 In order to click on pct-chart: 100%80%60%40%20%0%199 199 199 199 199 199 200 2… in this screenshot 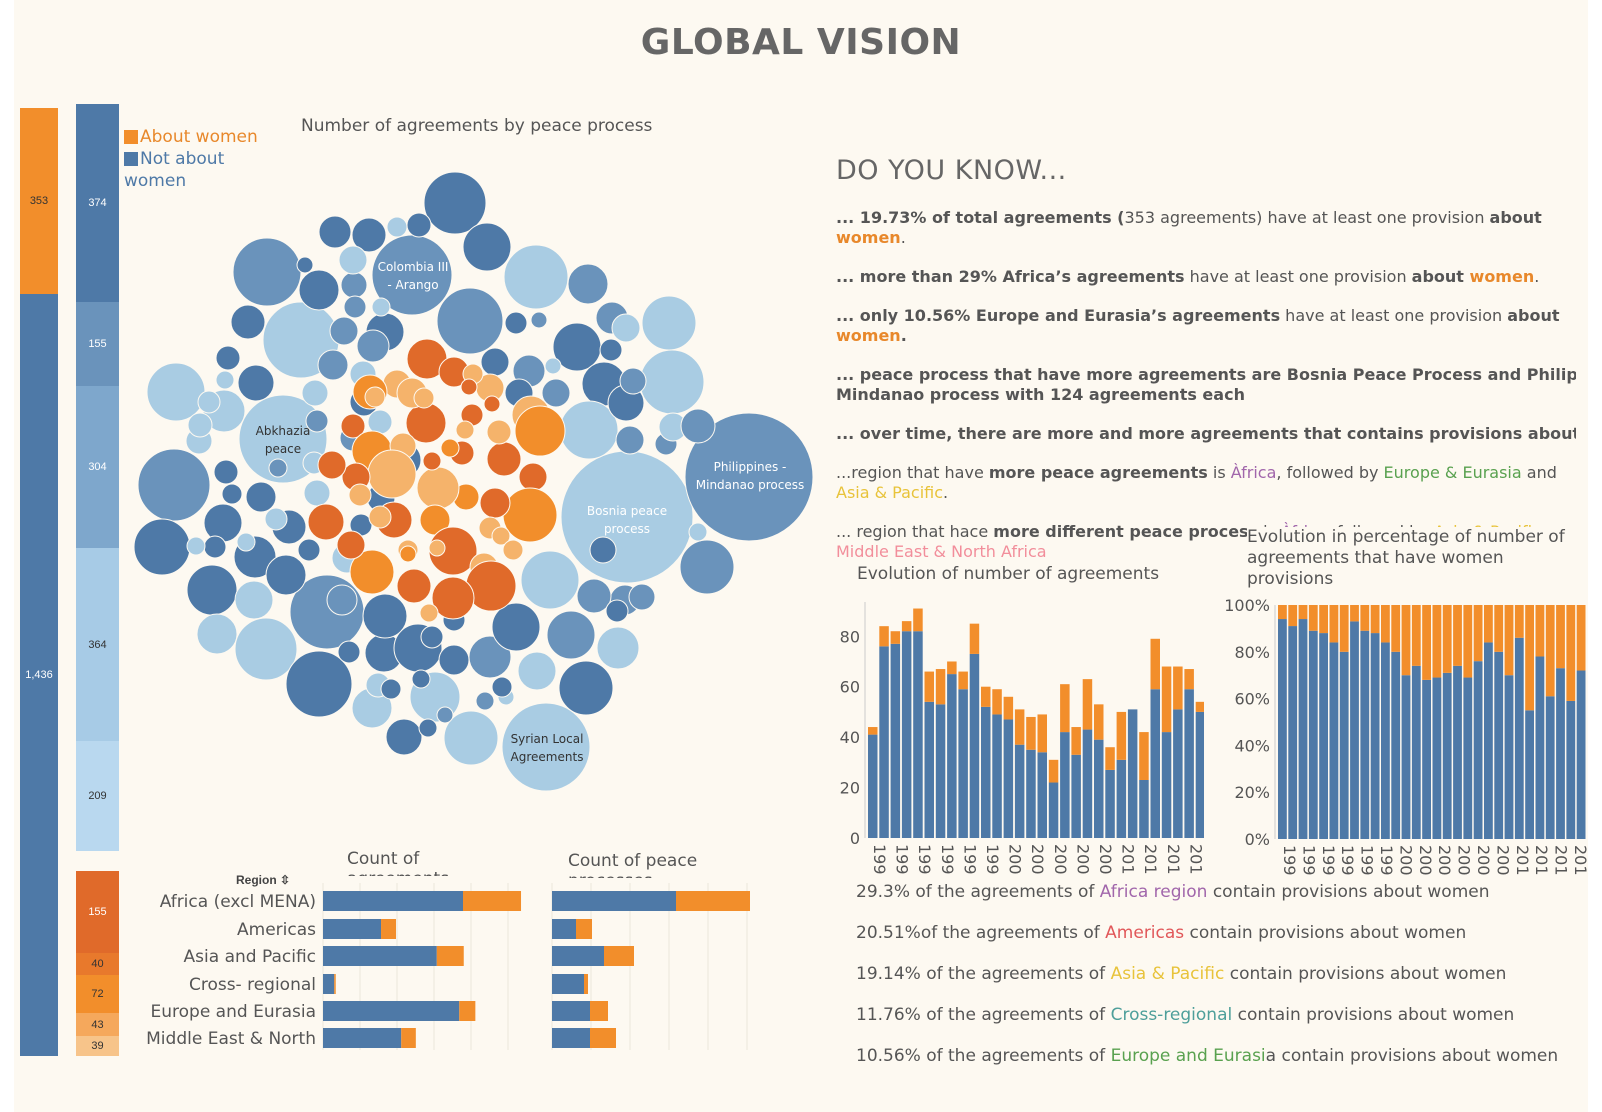, I will do `click(1394, 735)`.